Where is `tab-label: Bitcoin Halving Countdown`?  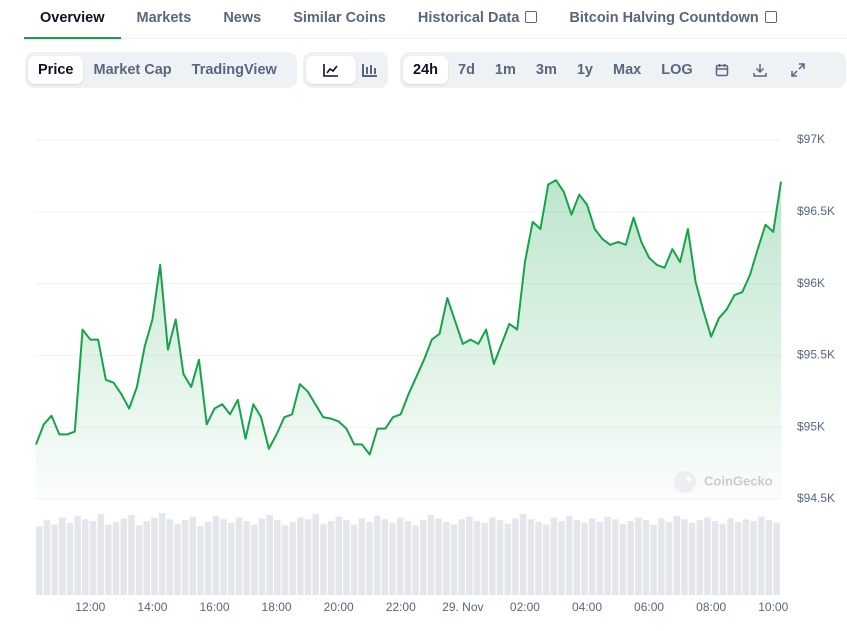
tab-label: Bitcoin Halving Countdown is located at coordinates (664, 18).